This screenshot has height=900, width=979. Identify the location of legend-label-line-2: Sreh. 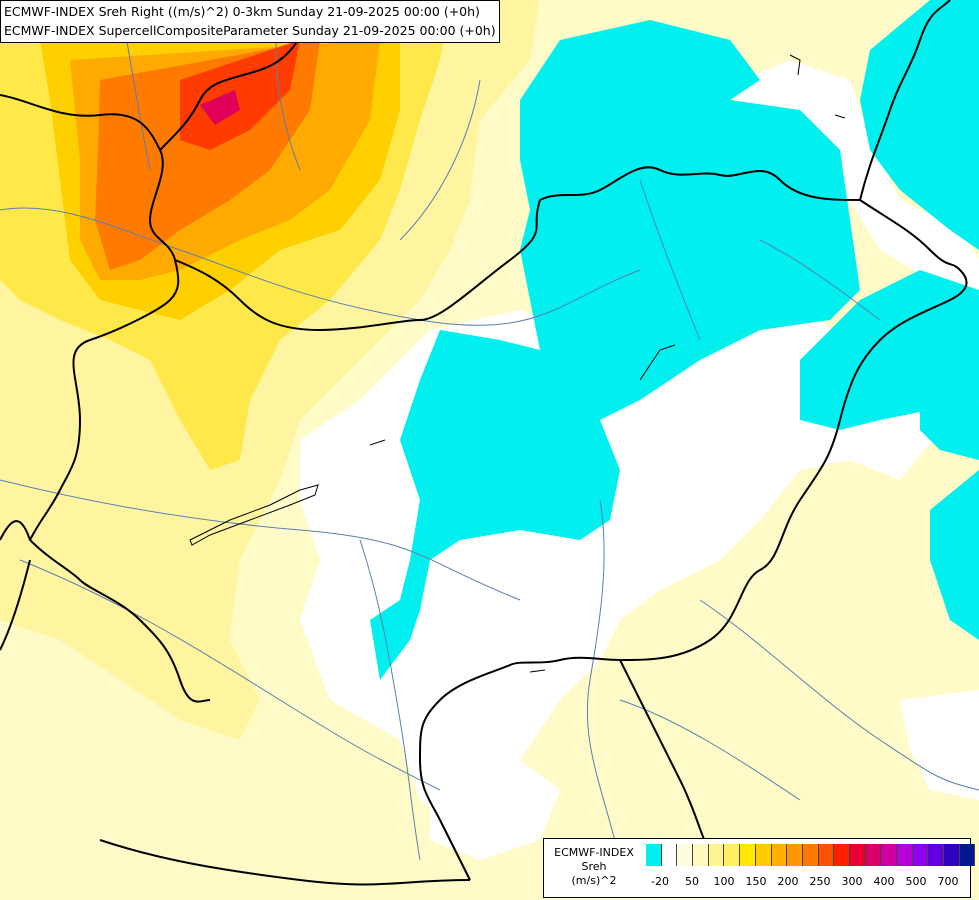
(594, 866).